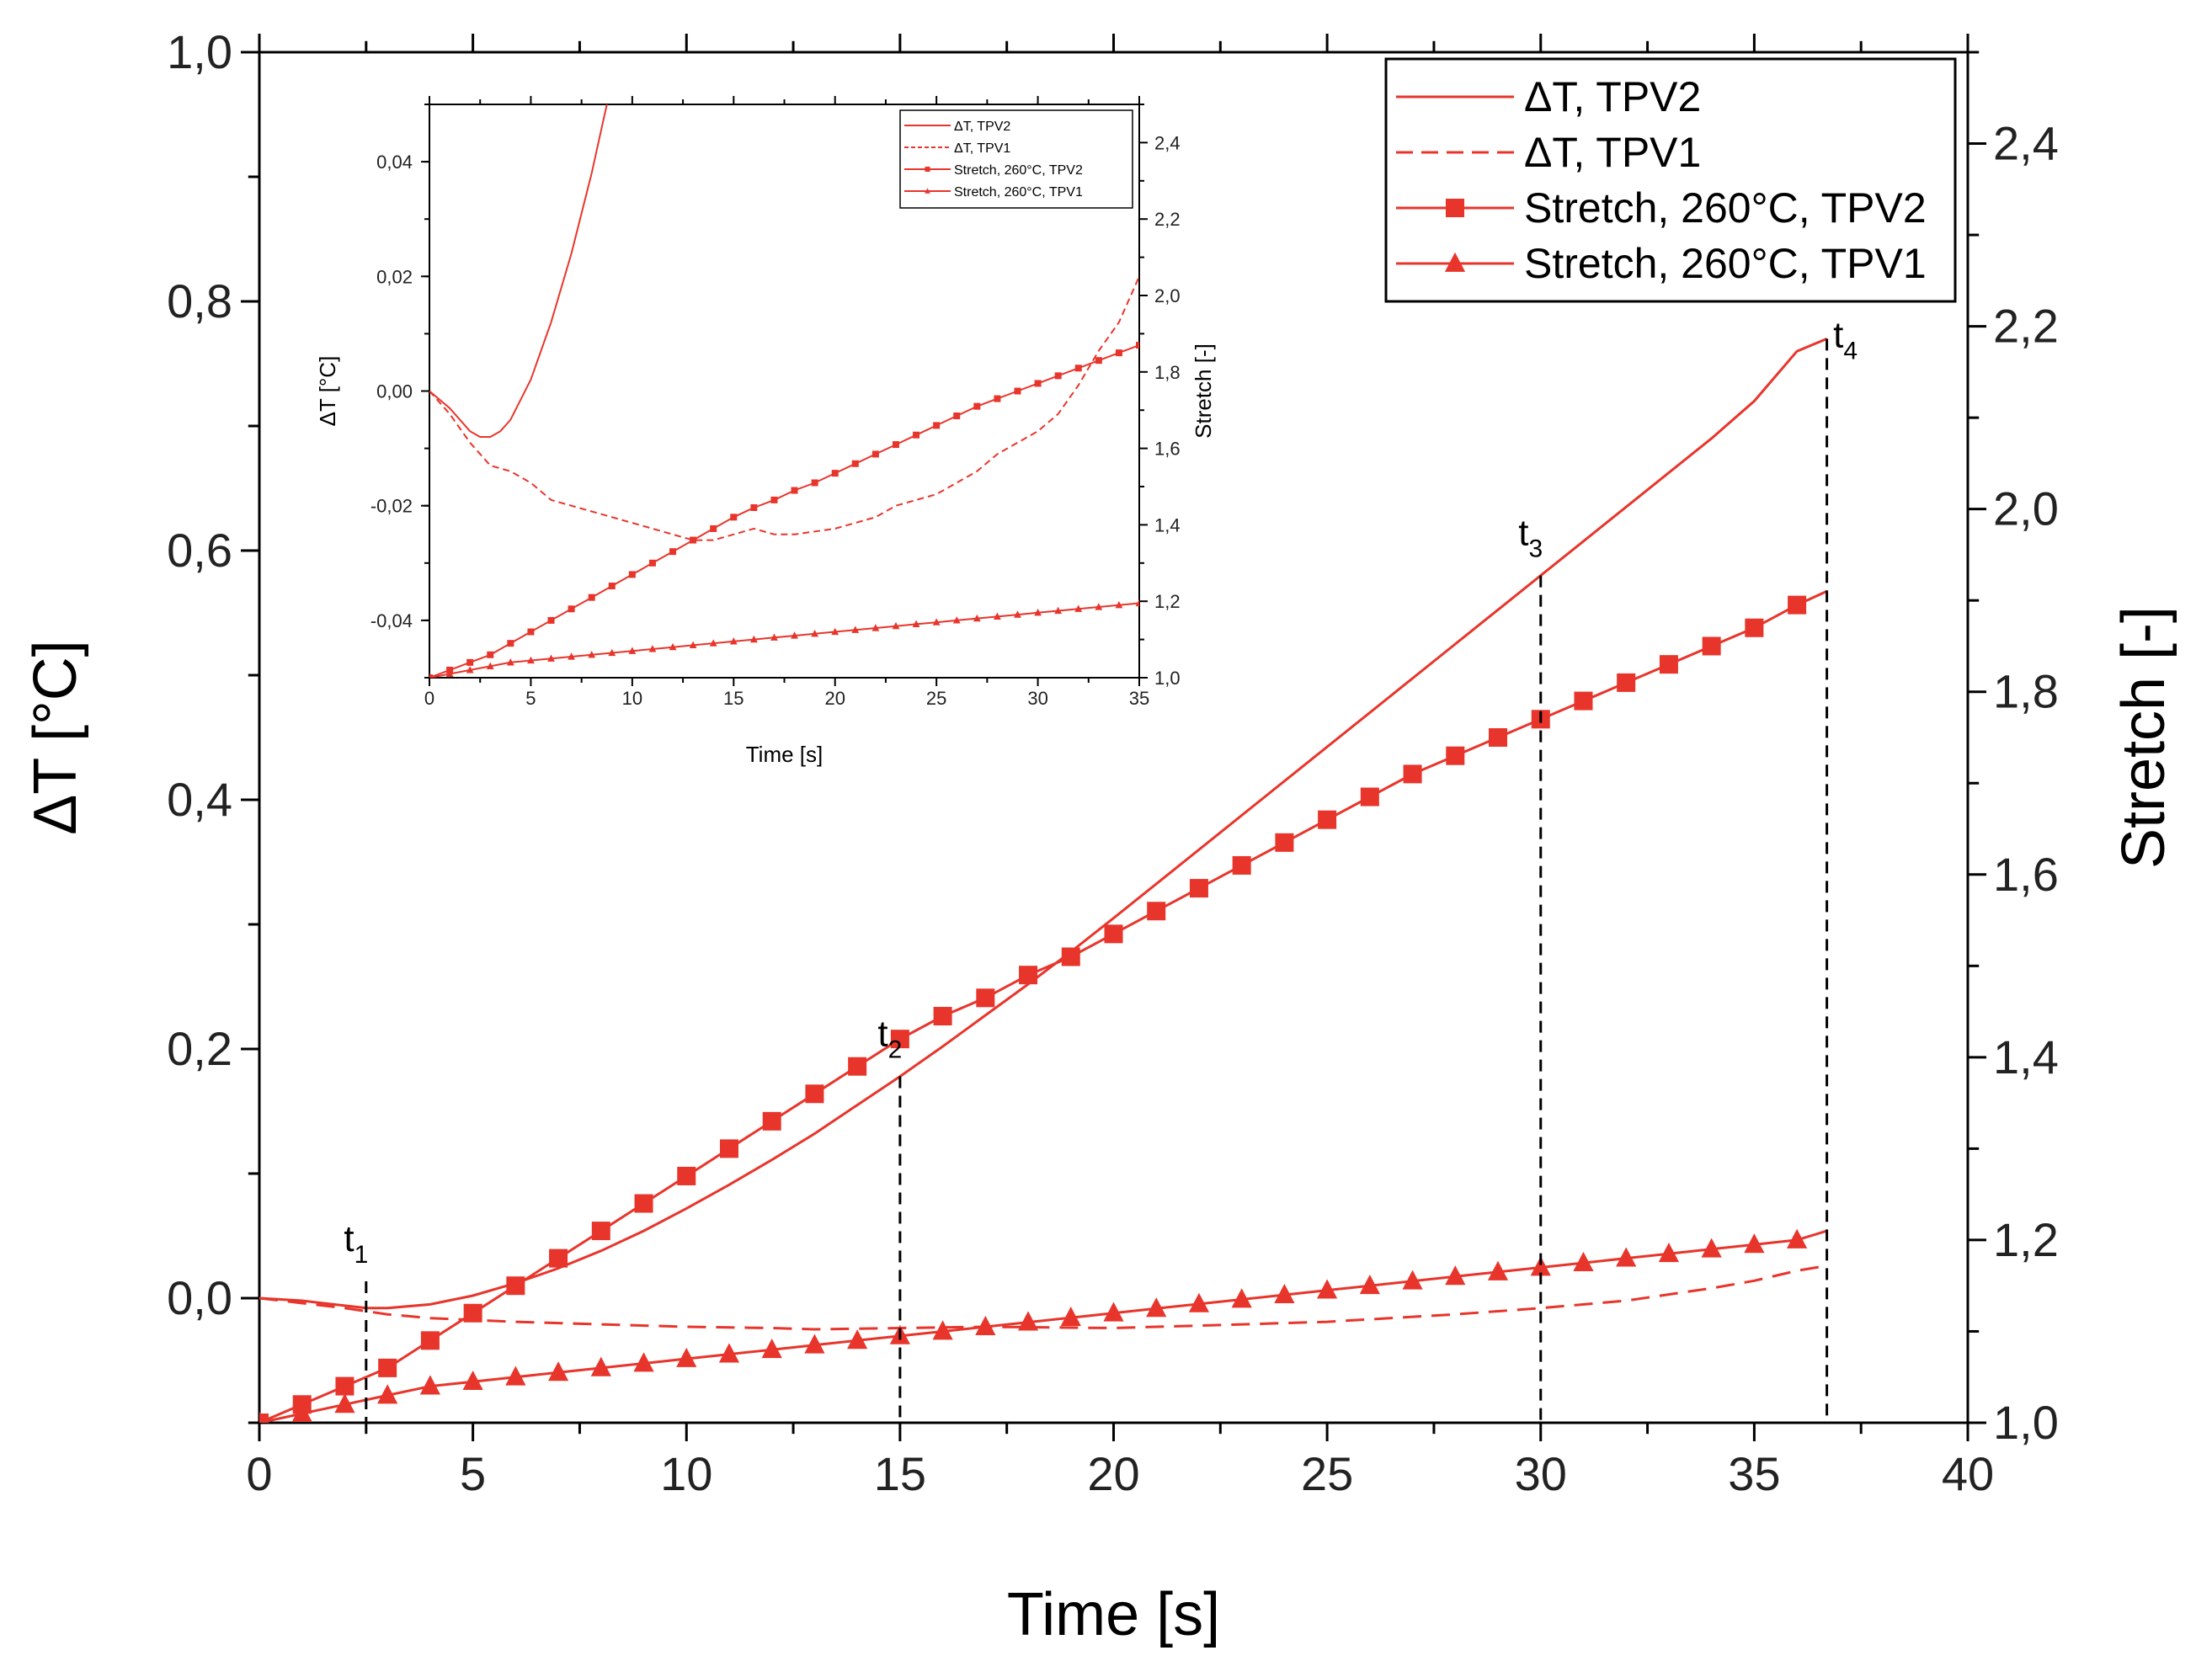 Image resolution: width=2212 pixels, height=1677 pixels. Describe the element at coordinates (200, 1048) in the screenshot. I see `main-y-tick-label: 0,2` at that location.